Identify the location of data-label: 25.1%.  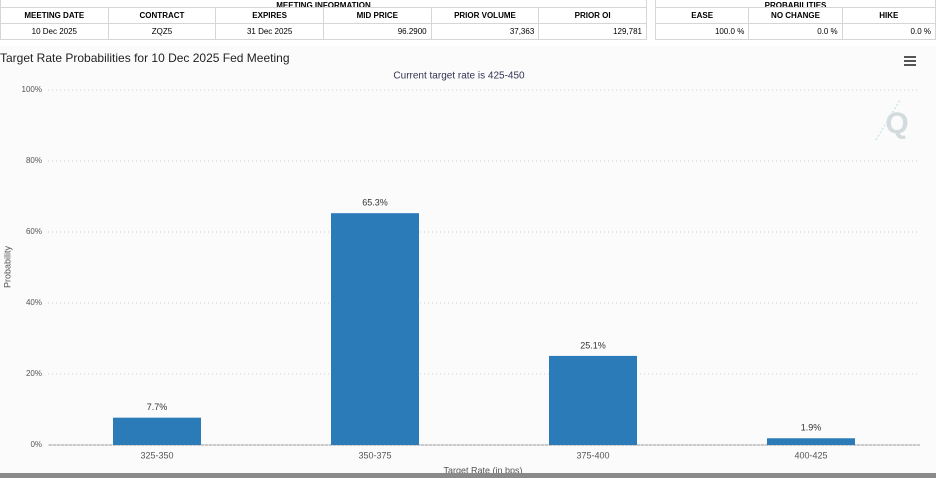
(593, 345).